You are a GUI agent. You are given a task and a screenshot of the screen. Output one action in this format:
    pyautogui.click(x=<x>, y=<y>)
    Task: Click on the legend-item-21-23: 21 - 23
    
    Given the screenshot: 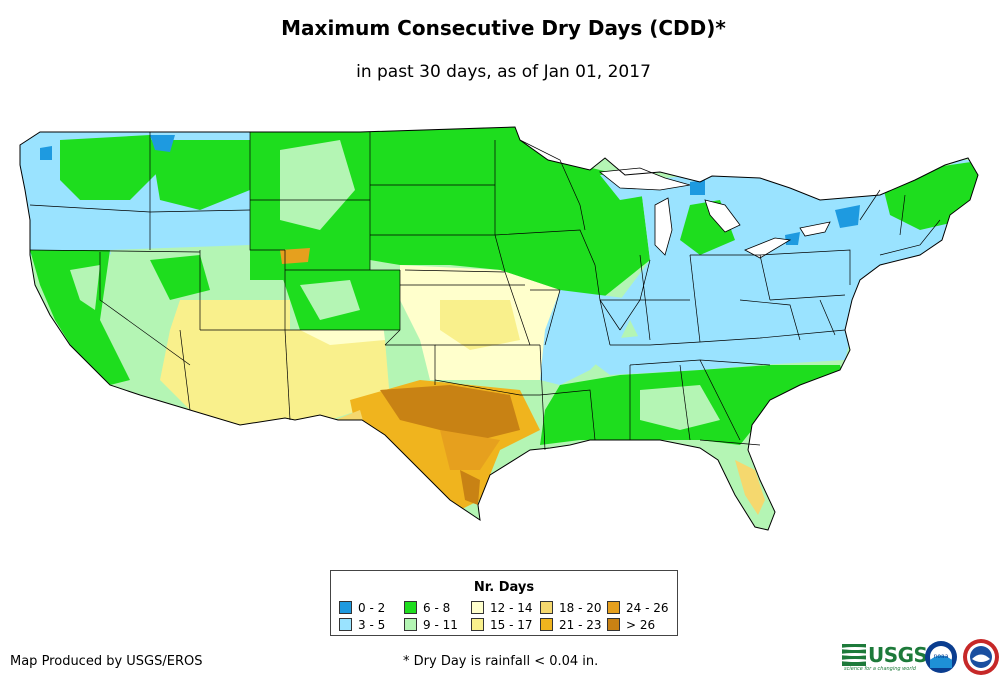 What is the action you would take?
    pyautogui.click(x=571, y=625)
    